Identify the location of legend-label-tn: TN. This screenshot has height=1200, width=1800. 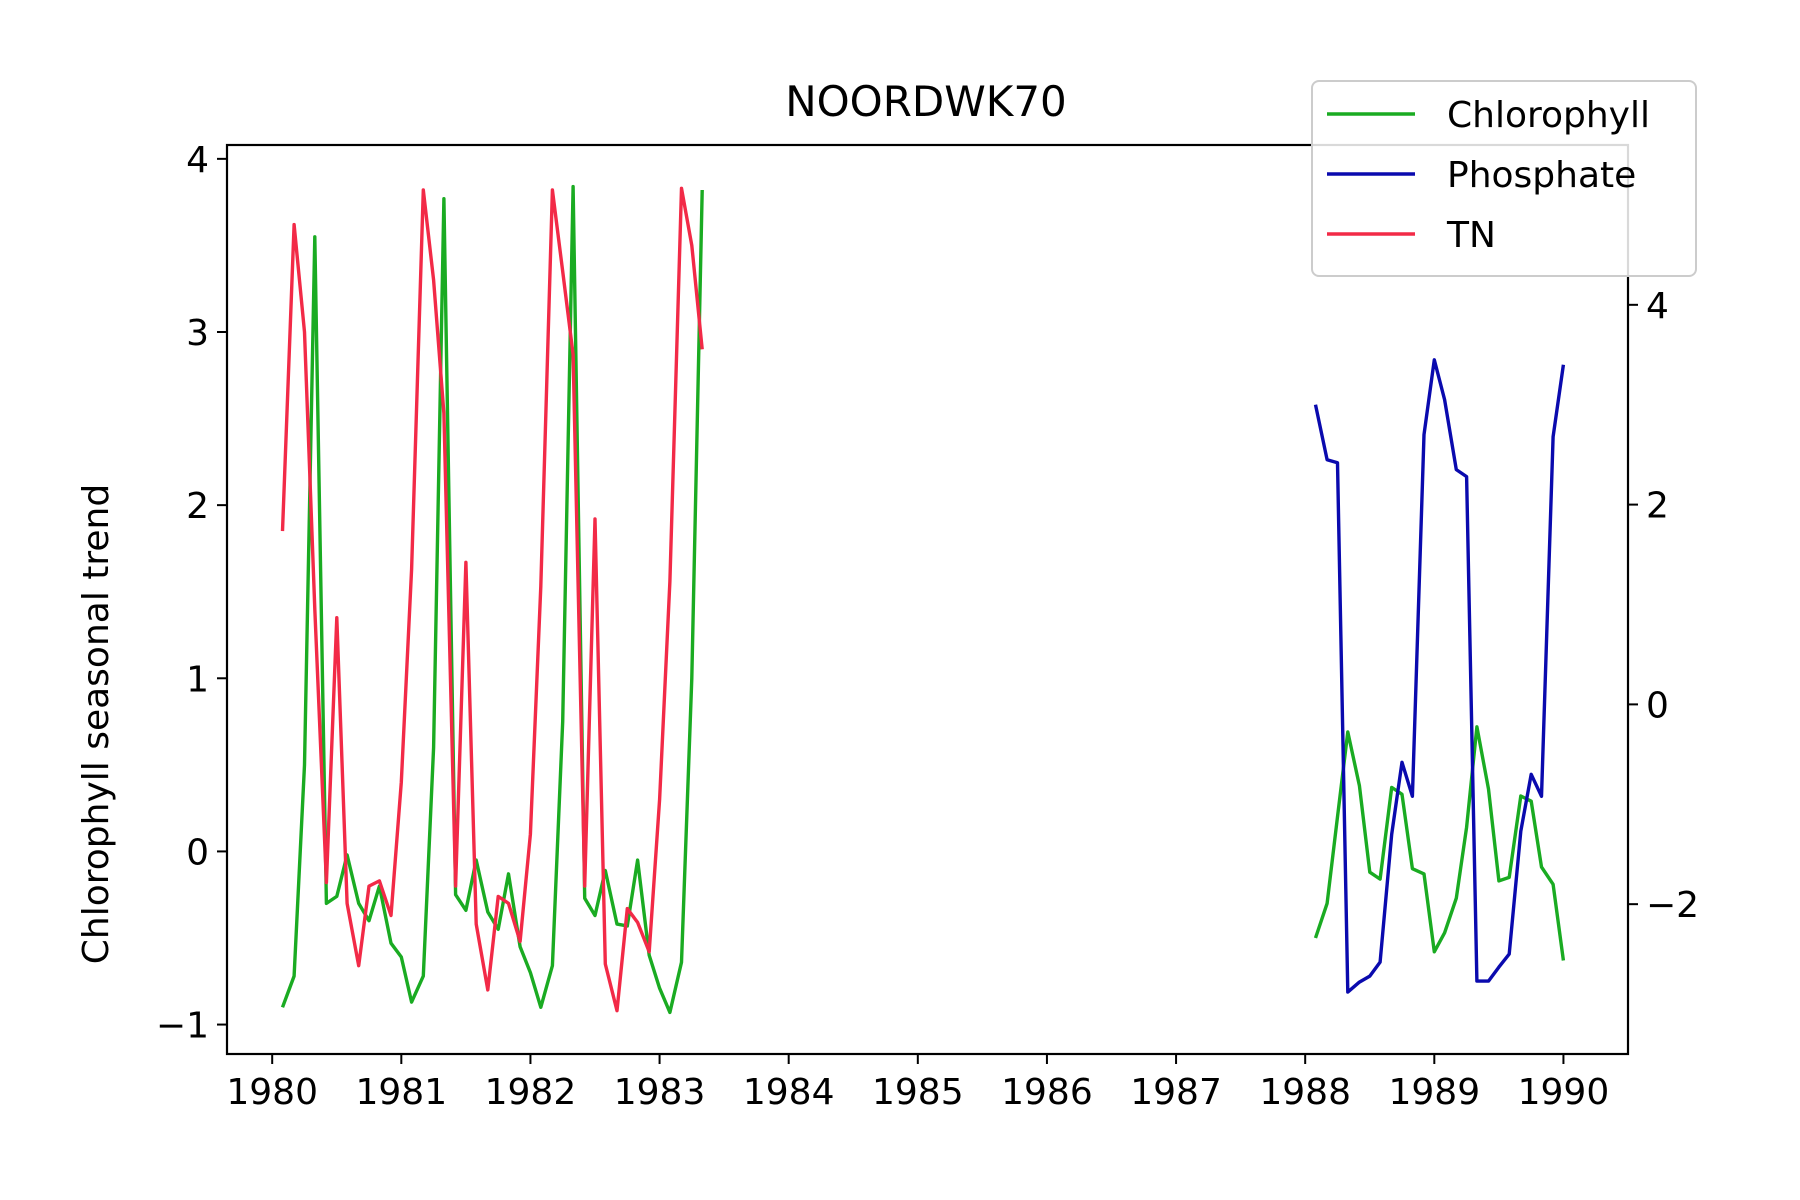
(1471, 235).